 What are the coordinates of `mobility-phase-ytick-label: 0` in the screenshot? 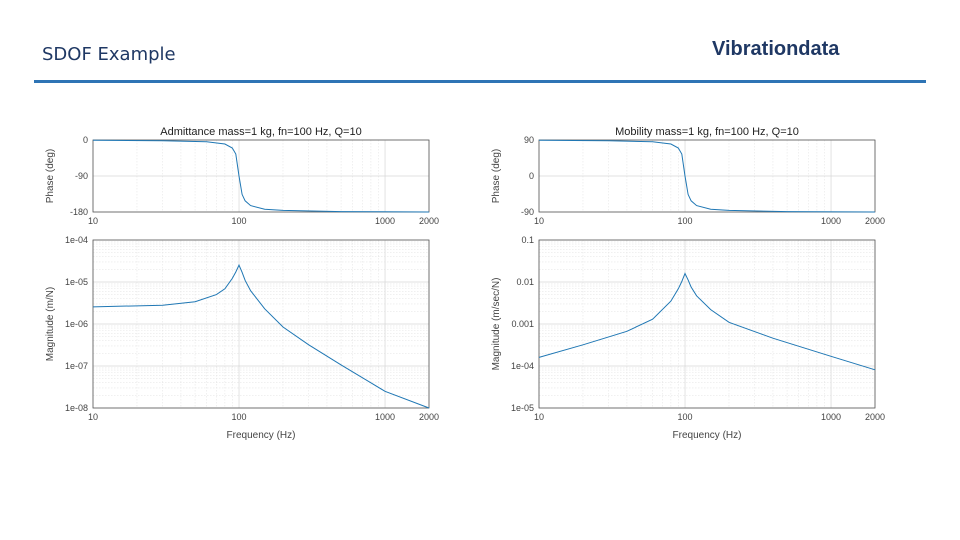 It's located at (531, 176).